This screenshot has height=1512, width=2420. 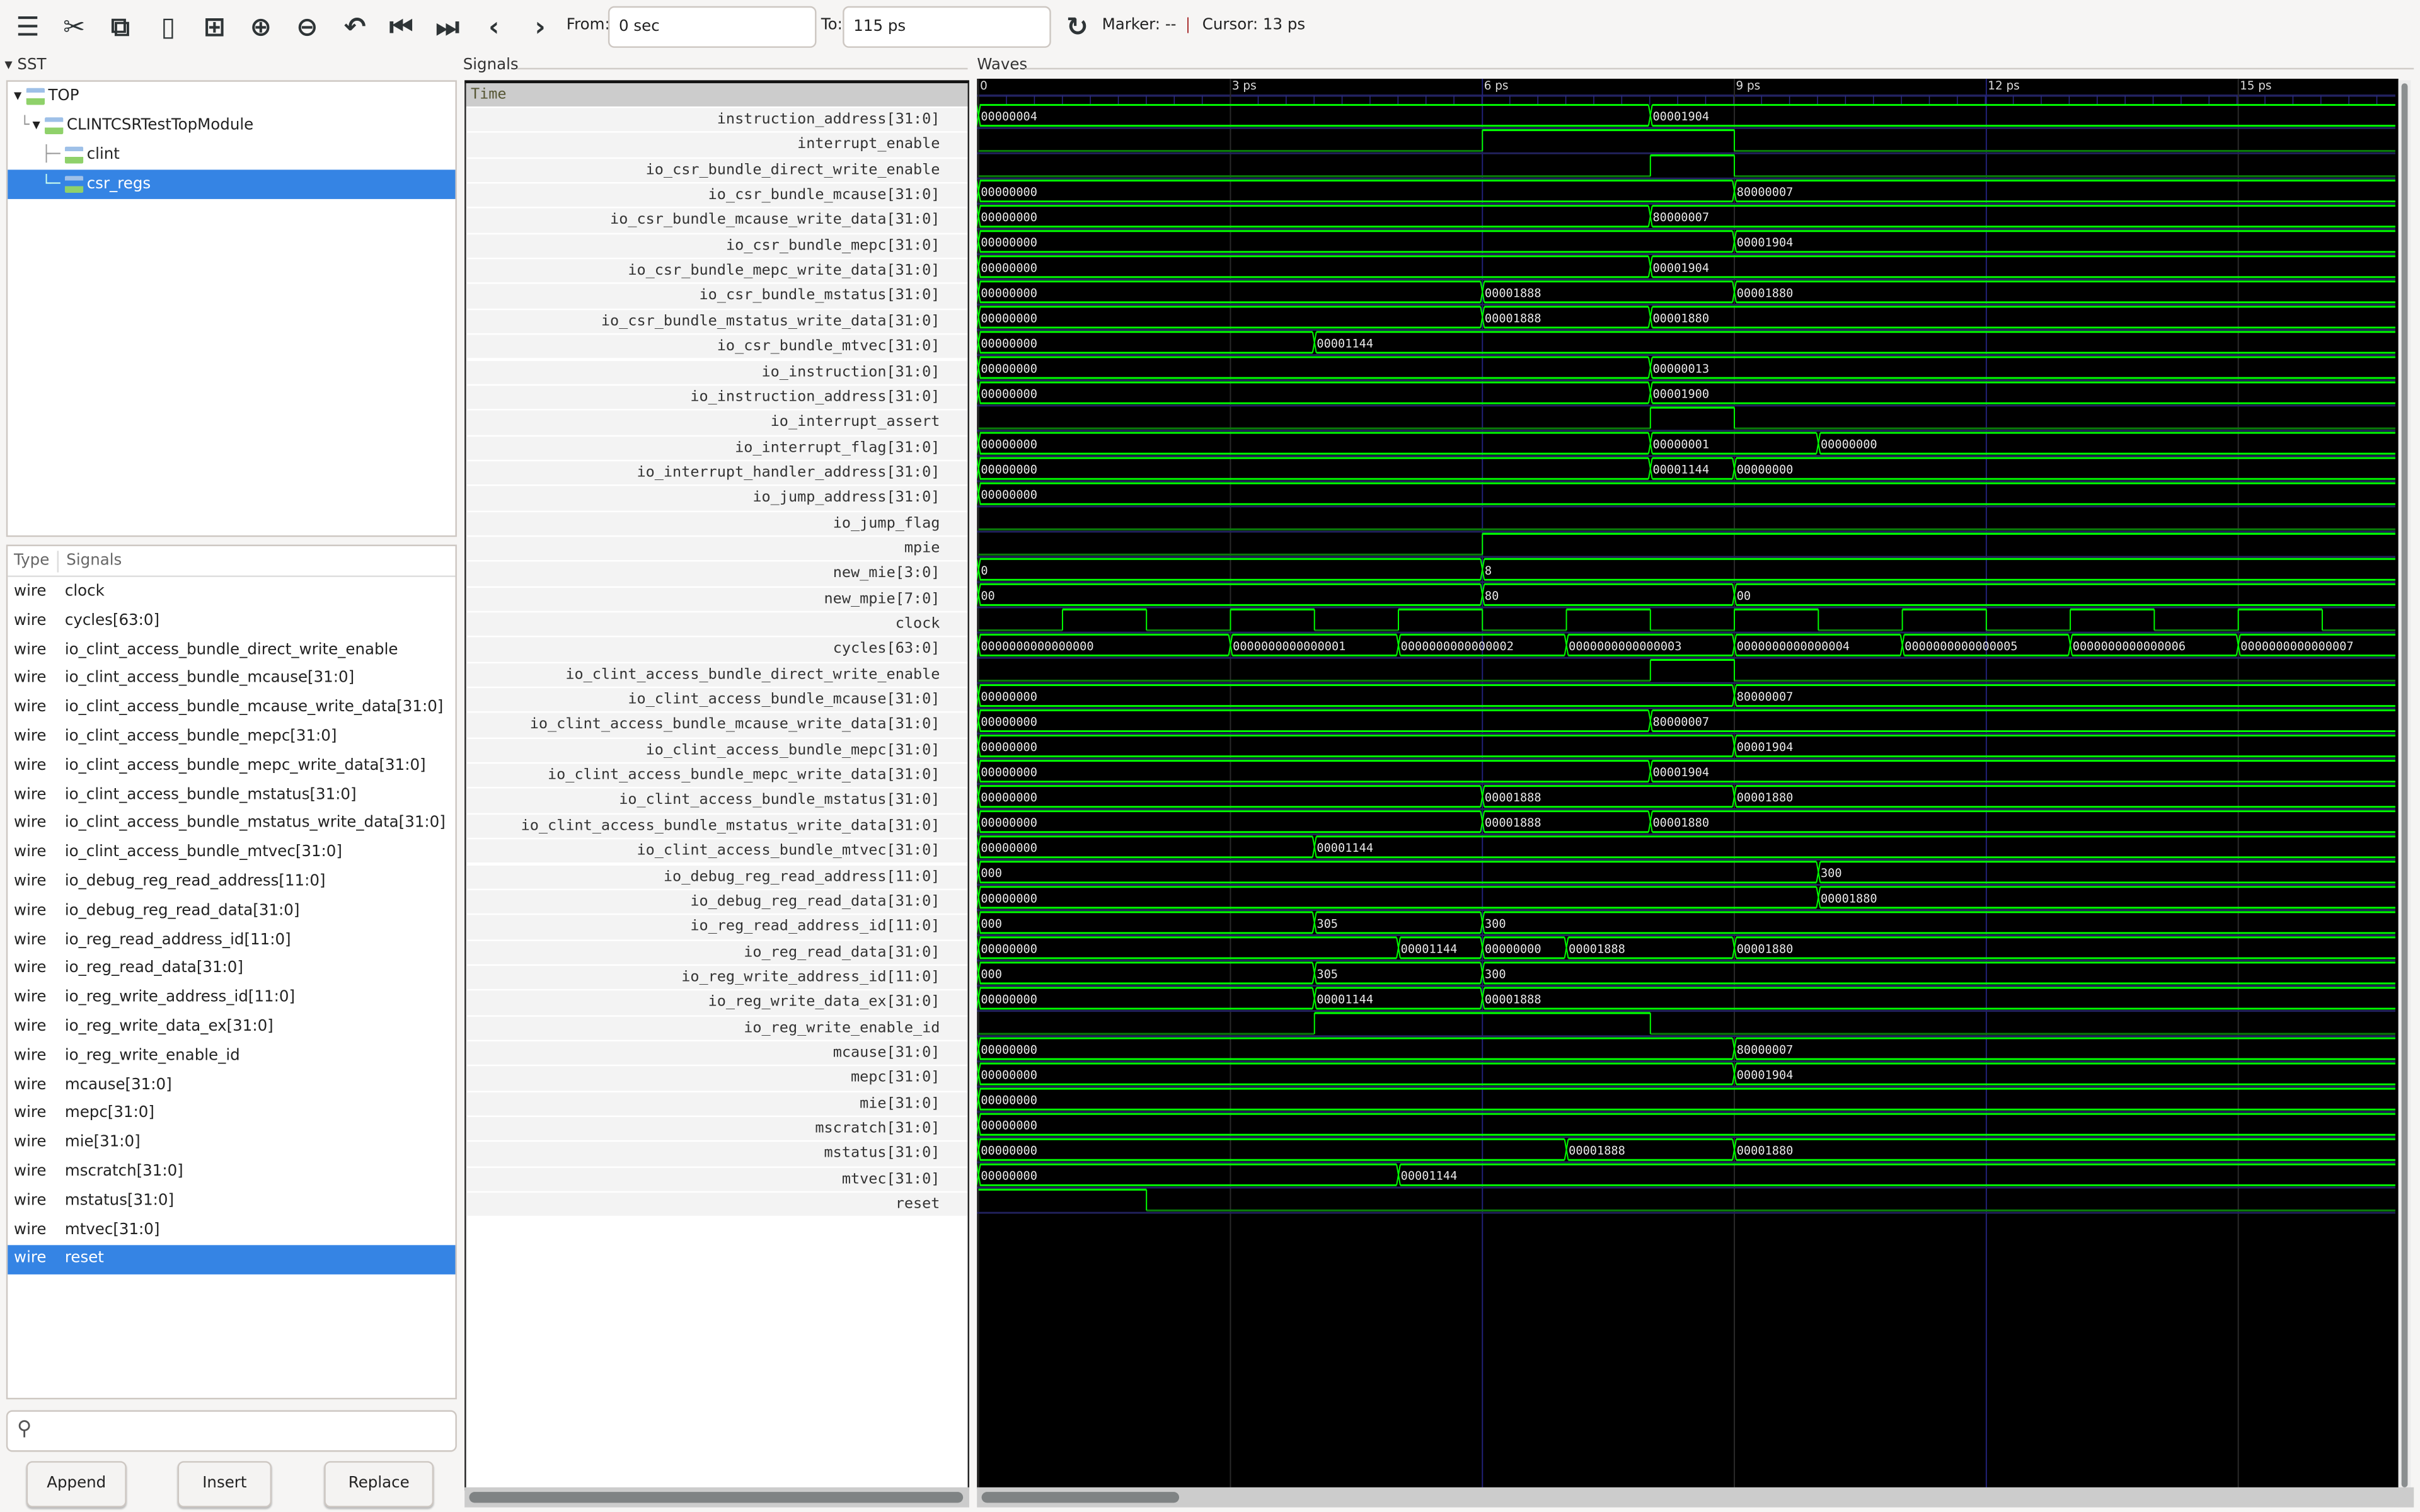 I want to click on paste-icon: ▯, so click(x=168, y=27).